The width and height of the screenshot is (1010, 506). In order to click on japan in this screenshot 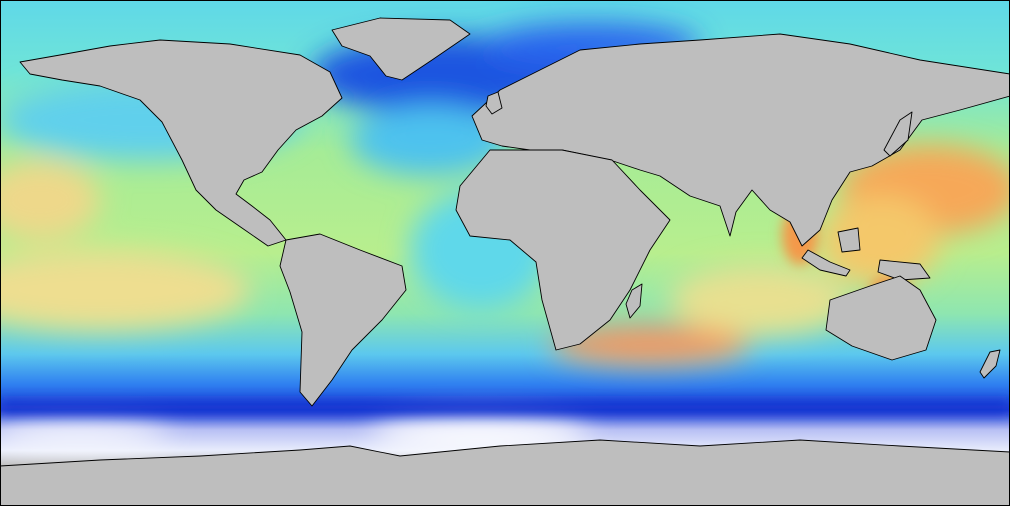, I will do `click(898, 134)`.